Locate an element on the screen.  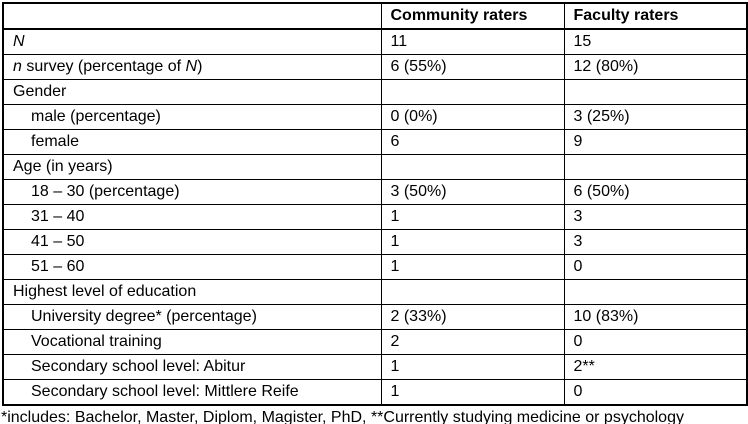
header-empty-cell is located at coordinates (192, 16).